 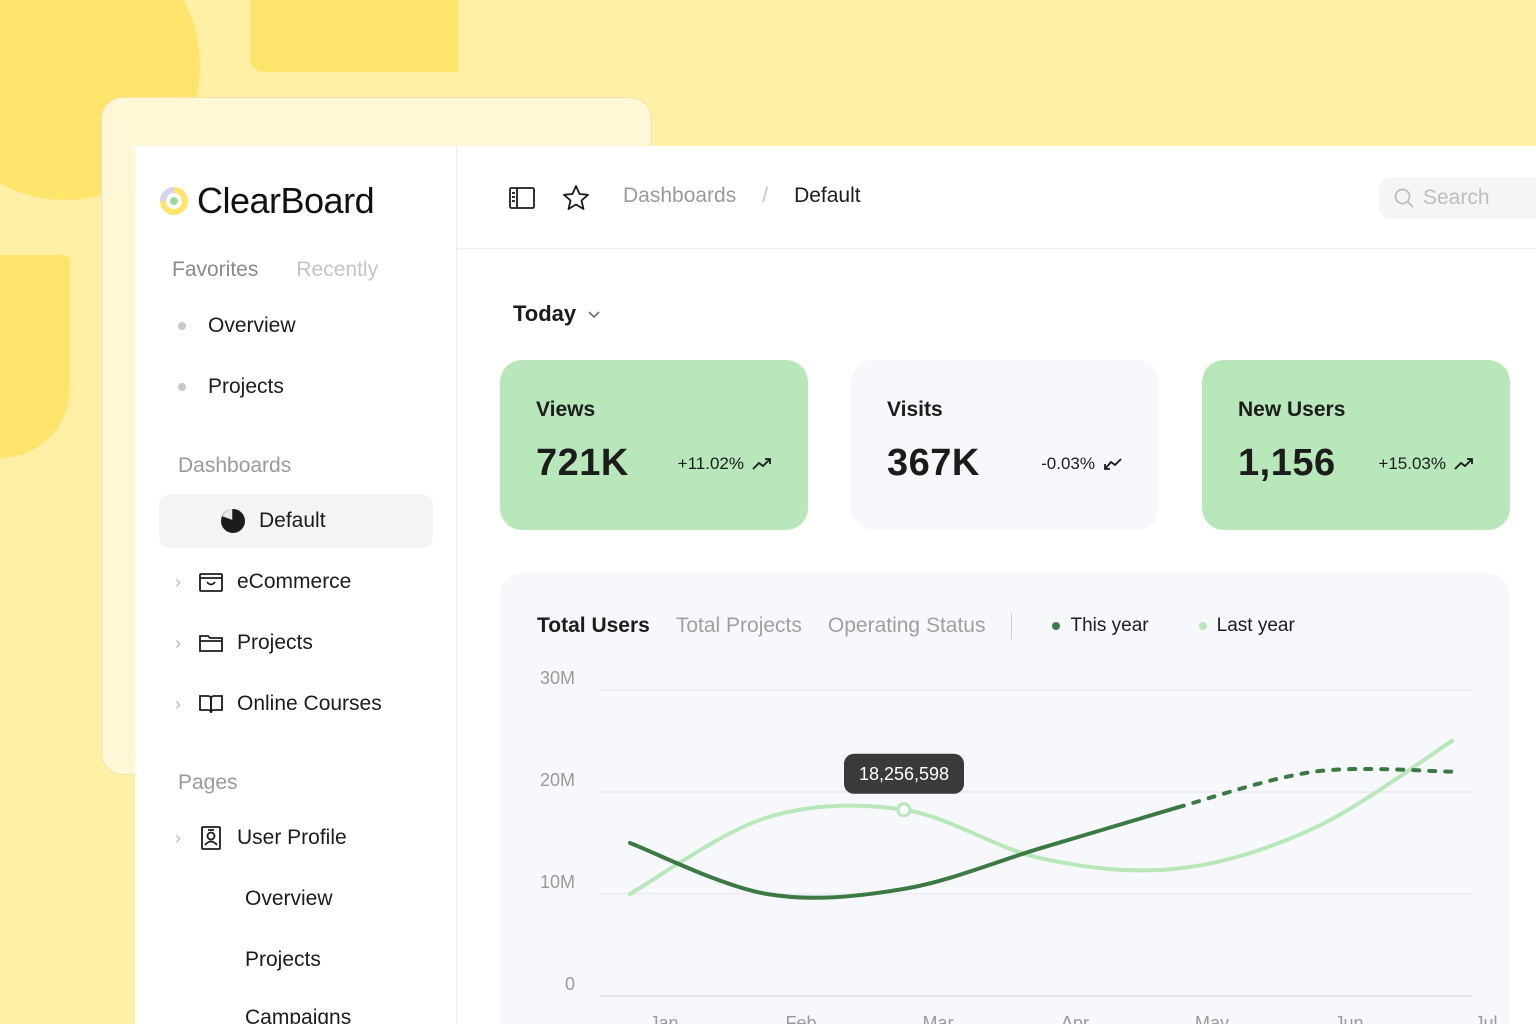 What do you see at coordinates (680, 195) in the screenshot?
I see `breadcrumb-dashboards: Dashboards` at bounding box center [680, 195].